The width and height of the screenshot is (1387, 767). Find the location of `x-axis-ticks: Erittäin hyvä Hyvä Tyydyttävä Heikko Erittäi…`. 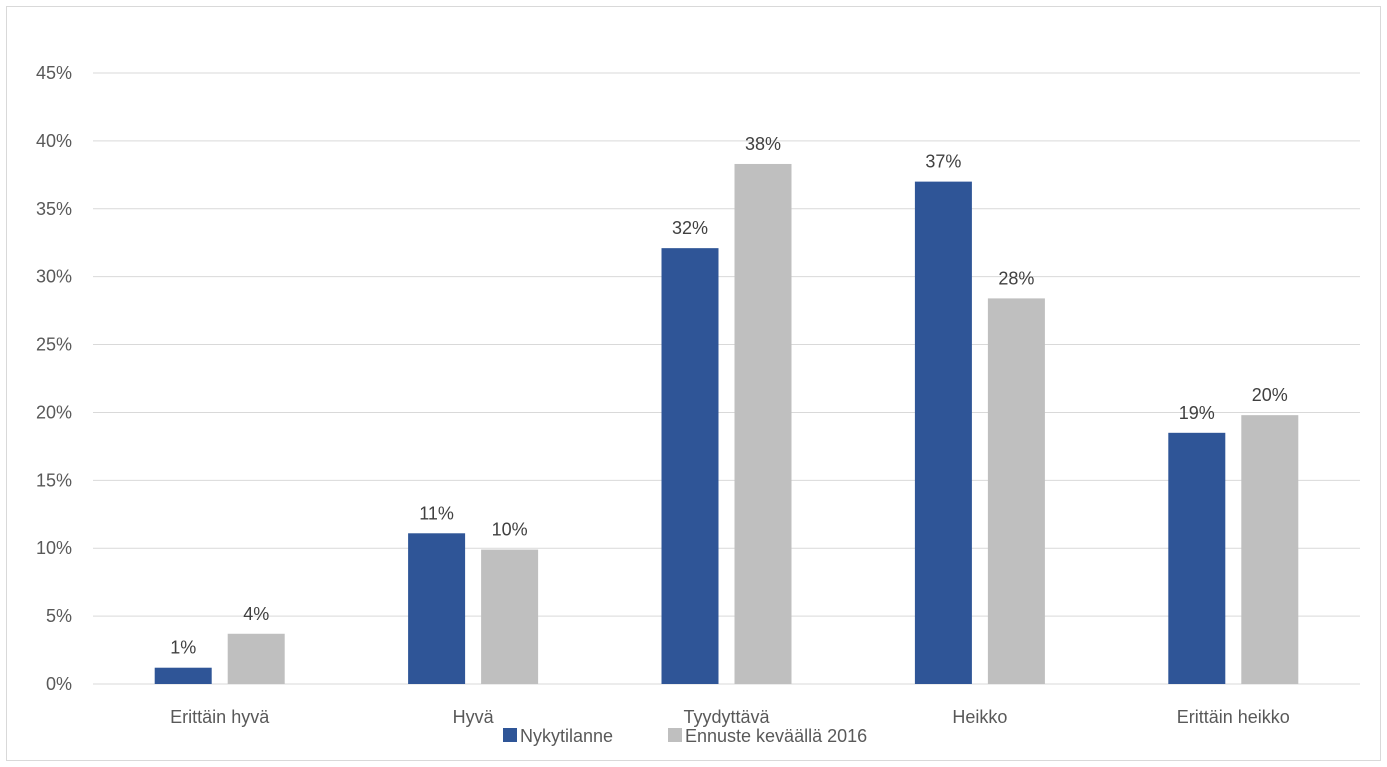

x-axis-ticks: Erittäin hyvä Hyvä Tyydyttävä Heikko Erittäi… is located at coordinates (730, 717).